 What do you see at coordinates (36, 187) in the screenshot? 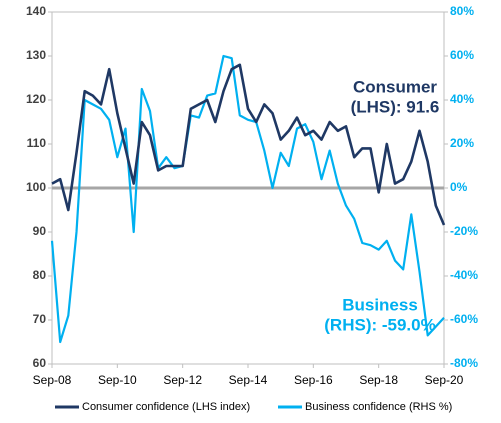
I see `y-tick-label: 100` at bounding box center [36, 187].